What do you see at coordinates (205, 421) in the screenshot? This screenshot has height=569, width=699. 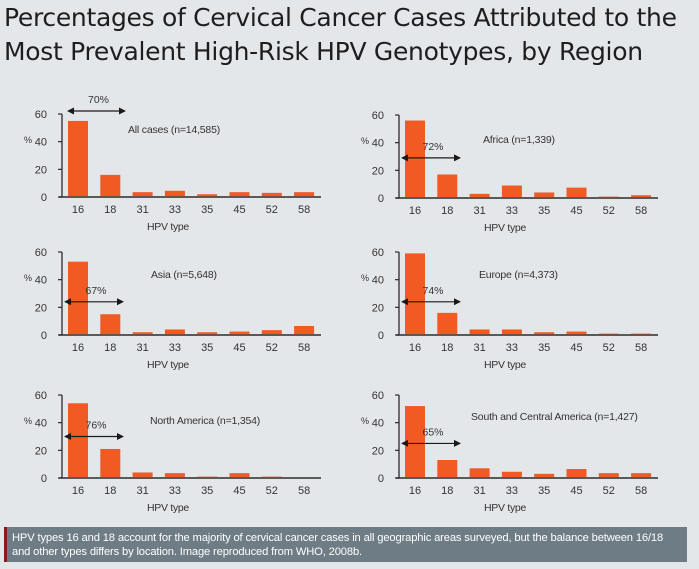 I see `panel-label: North America (n=1,354)` at bounding box center [205, 421].